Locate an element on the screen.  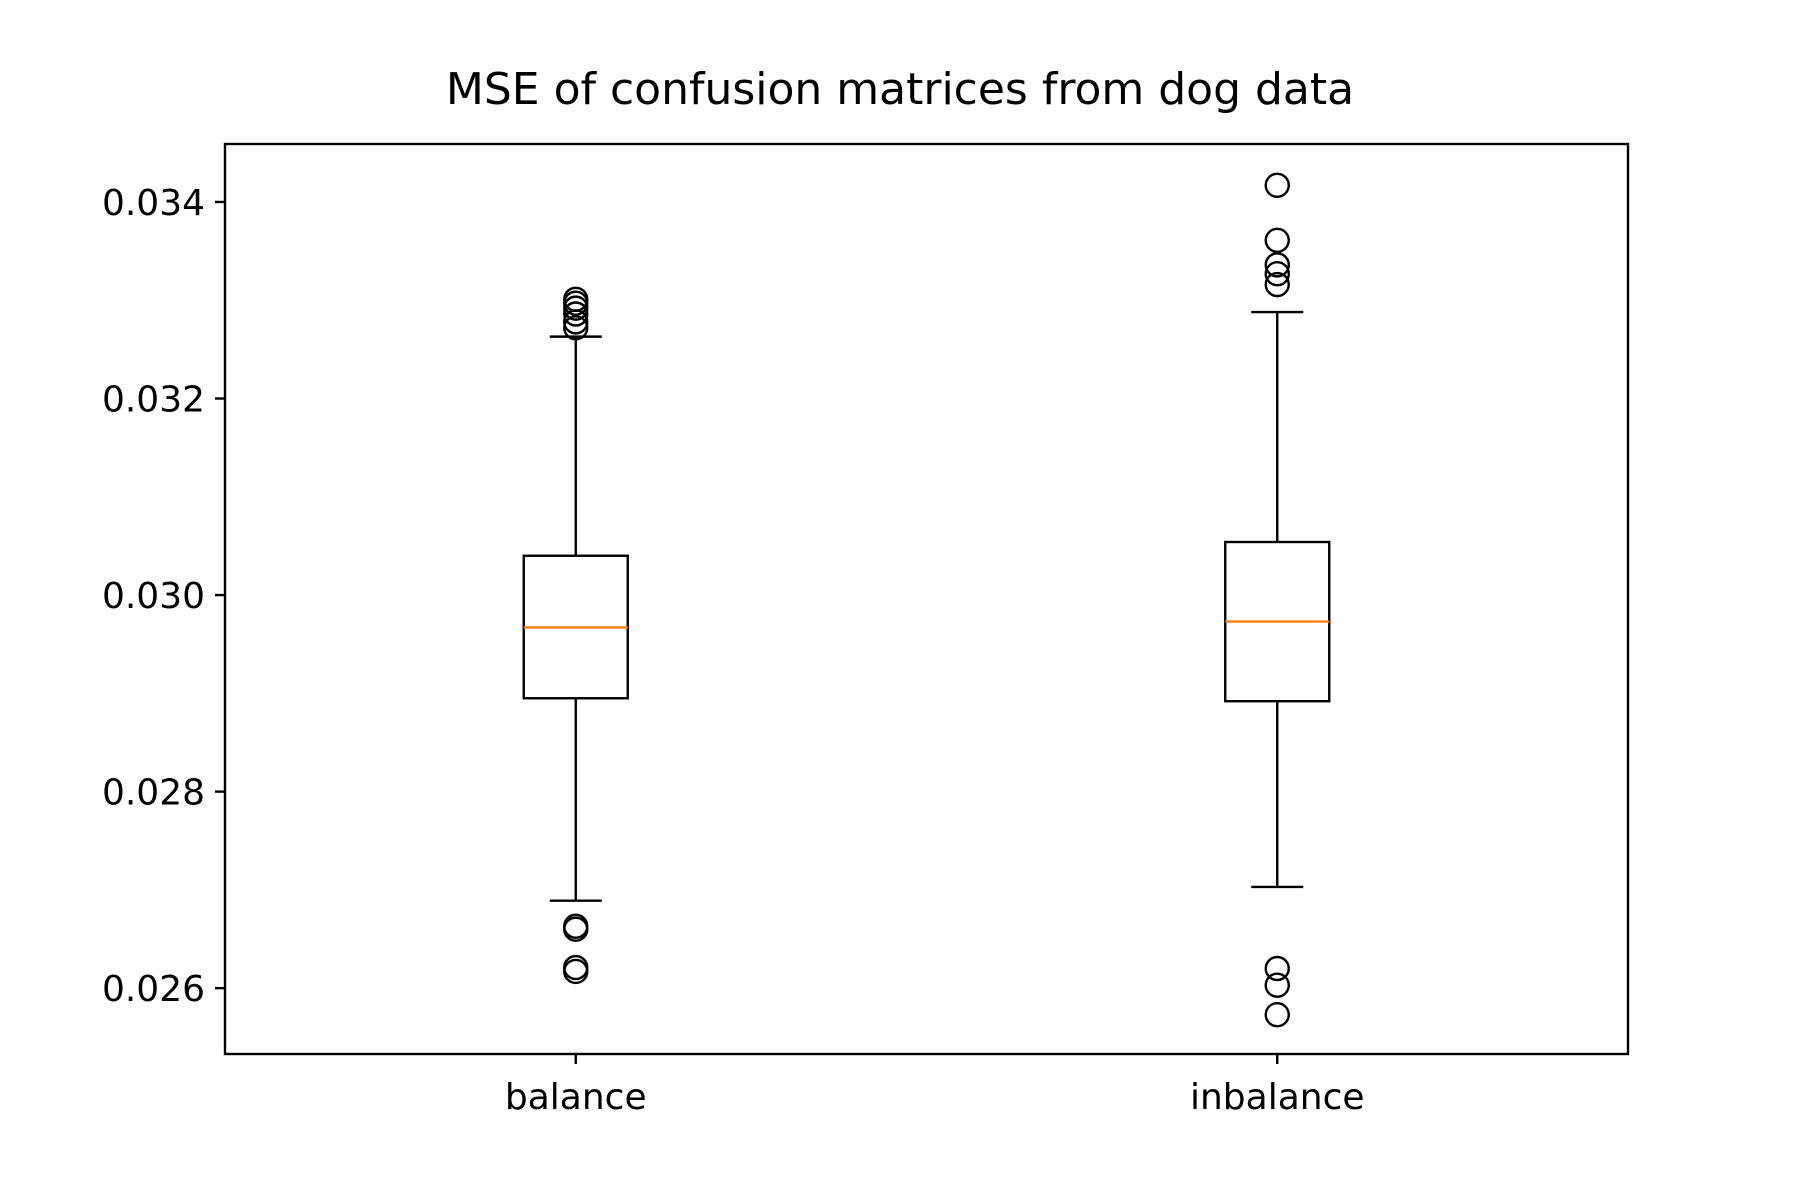
y-tick-label: 0.032 is located at coordinates (153, 400).